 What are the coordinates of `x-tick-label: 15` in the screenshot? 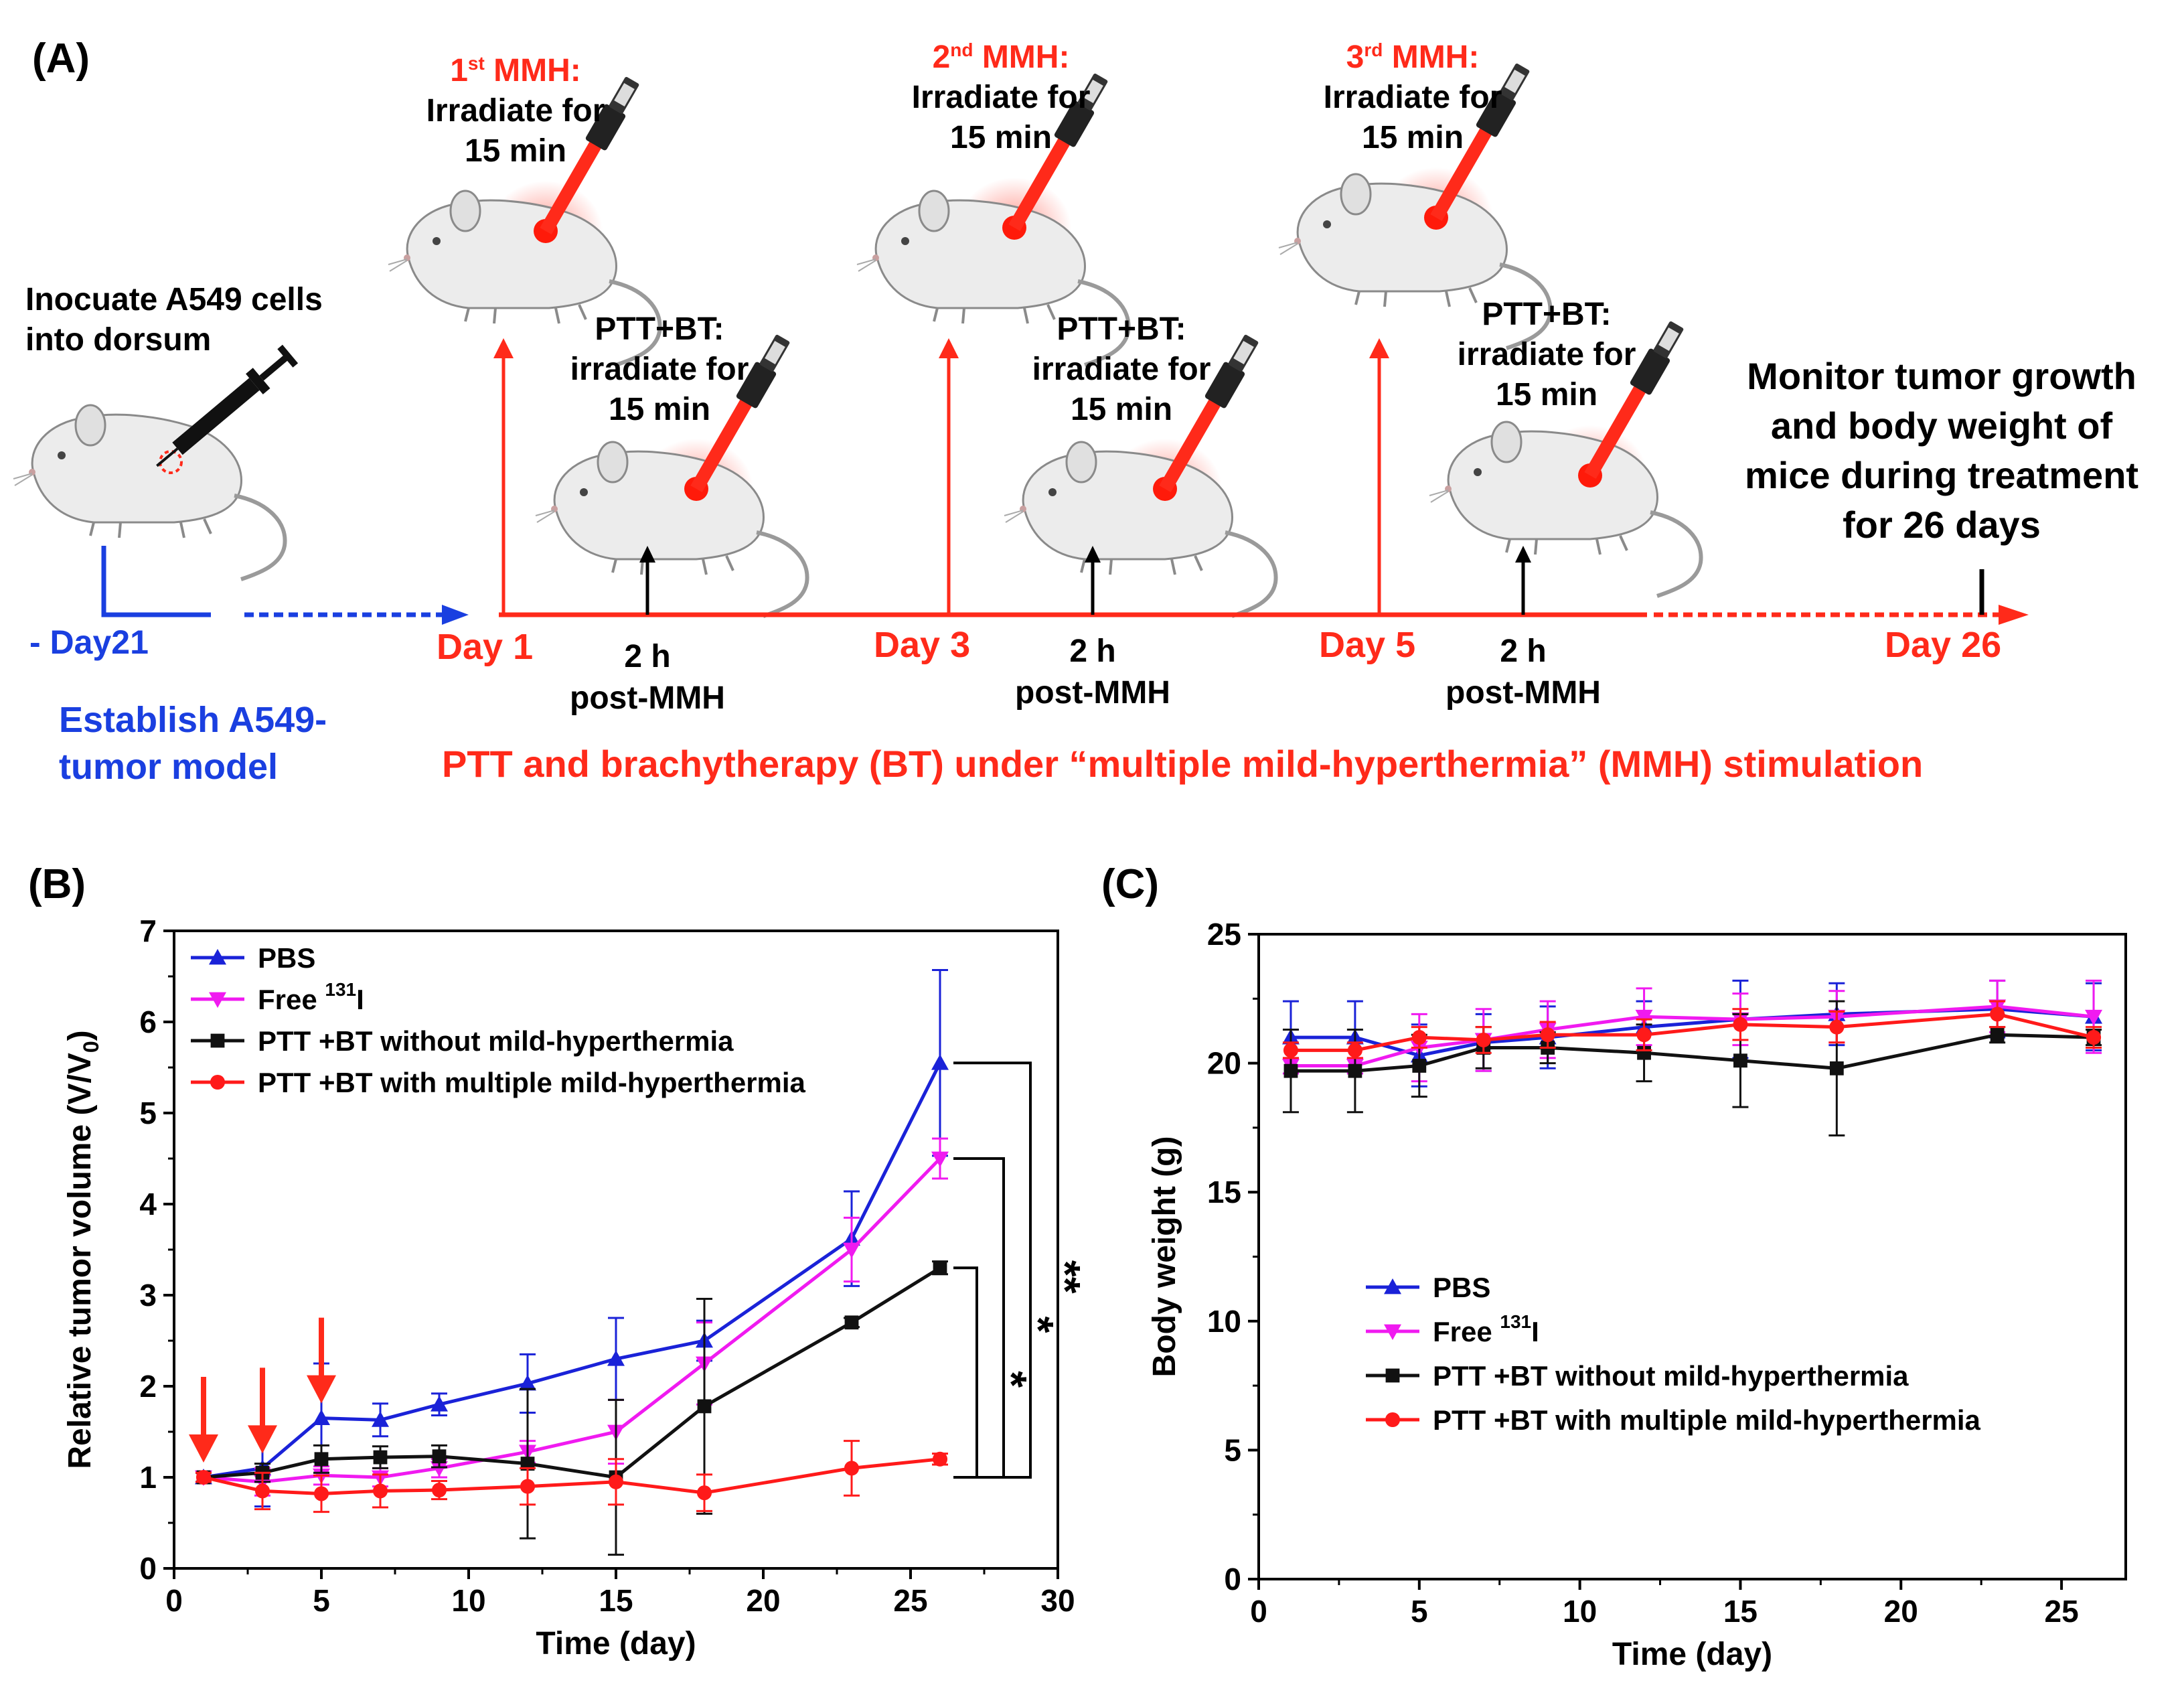 It's located at (616, 1600).